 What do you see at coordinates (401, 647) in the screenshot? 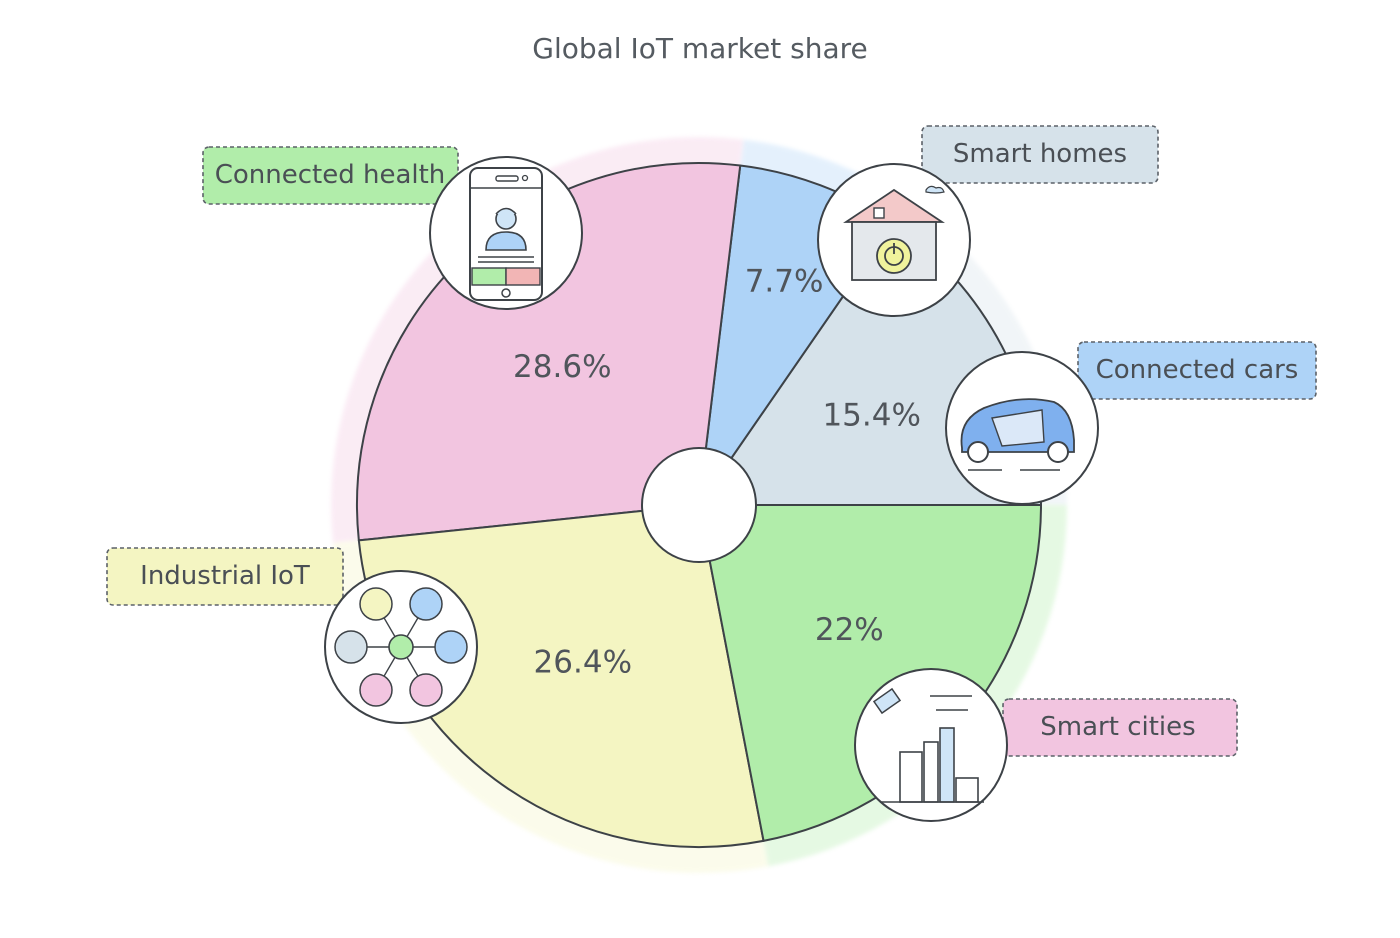
I see `network-icon` at bounding box center [401, 647].